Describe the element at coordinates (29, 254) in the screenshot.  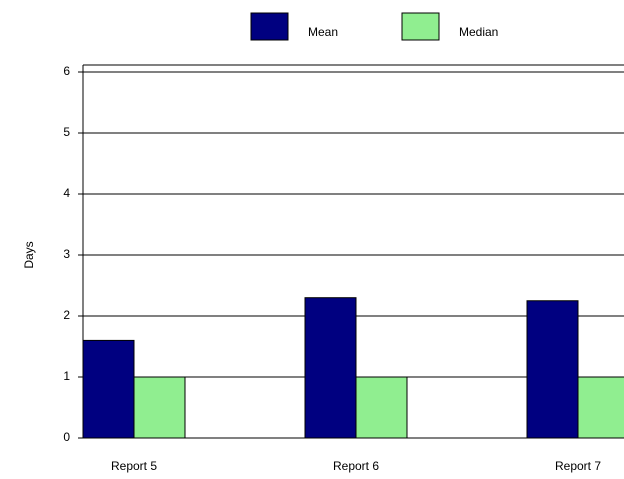
I see `y-axis-label: Days` at that location.